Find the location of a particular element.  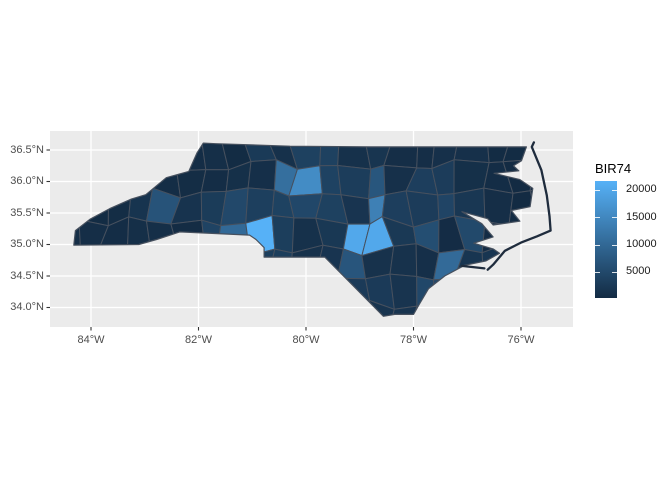

legend-colorbar is located at coordinates (606, 239).